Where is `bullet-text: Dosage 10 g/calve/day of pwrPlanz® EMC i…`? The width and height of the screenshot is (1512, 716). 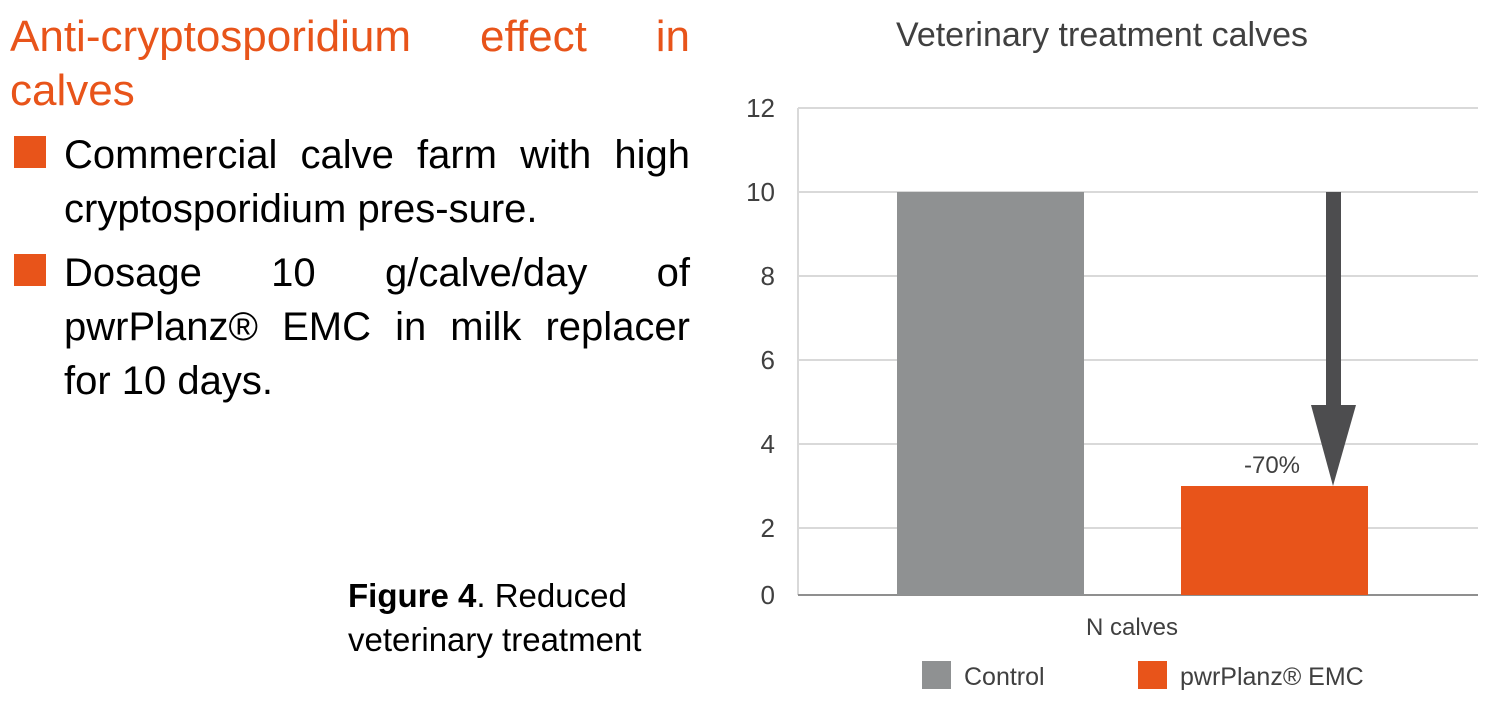
bullet-text: Dosage 10 g/calve/day of pwrPlanz® EMC i… is located at coordinates (377, 327).